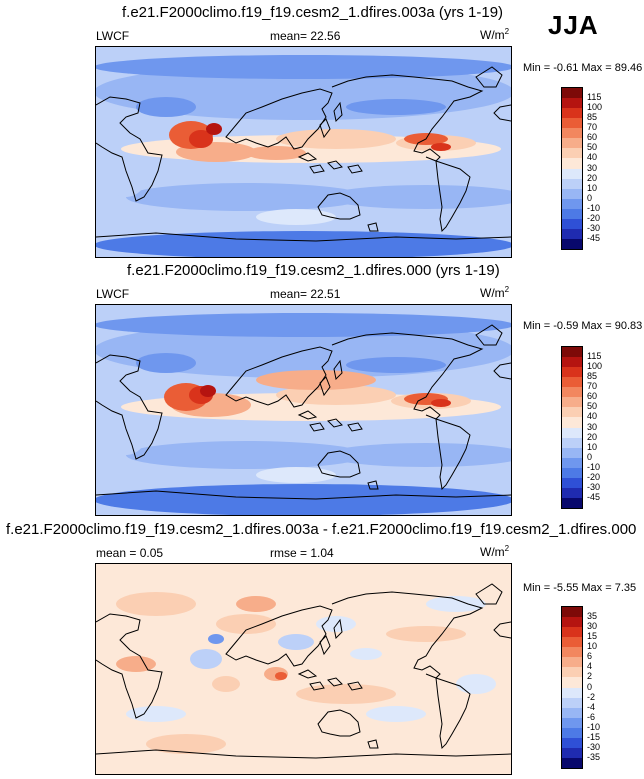 The width and height of the screenshot is (644, 779). I want to click on panel-2-mean-label: mean= 22.51, so click(305, 294).